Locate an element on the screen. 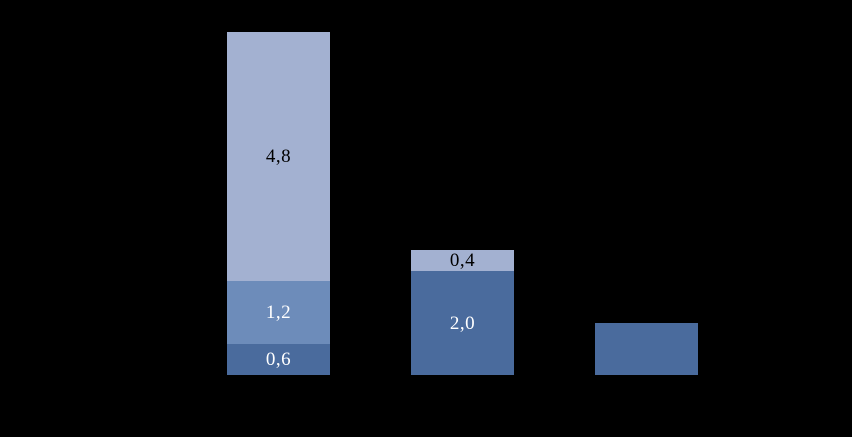 The image size is (852, 437). data-label: 0,6 is located at coordinates (278, 359).